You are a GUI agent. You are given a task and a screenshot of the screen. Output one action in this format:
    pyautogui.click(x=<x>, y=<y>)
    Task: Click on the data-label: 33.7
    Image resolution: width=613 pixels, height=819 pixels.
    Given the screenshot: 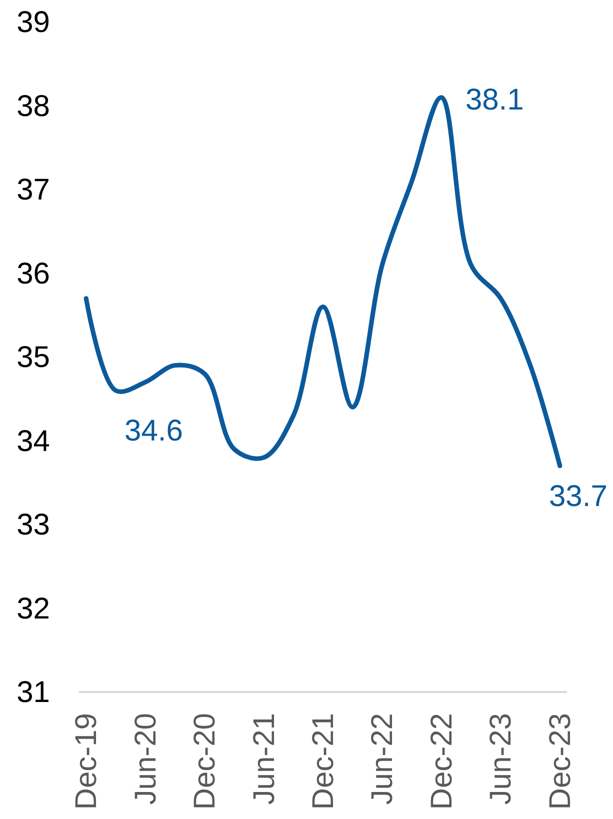 What is the action you would take?
    pyautogui.click(x=578, y=495)
    